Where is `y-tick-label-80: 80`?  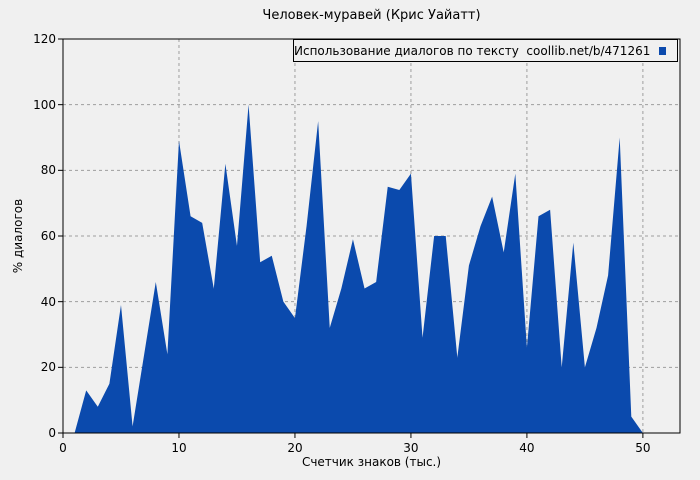
y-tick-label-80: 80 is located at coordinates (48, 170).